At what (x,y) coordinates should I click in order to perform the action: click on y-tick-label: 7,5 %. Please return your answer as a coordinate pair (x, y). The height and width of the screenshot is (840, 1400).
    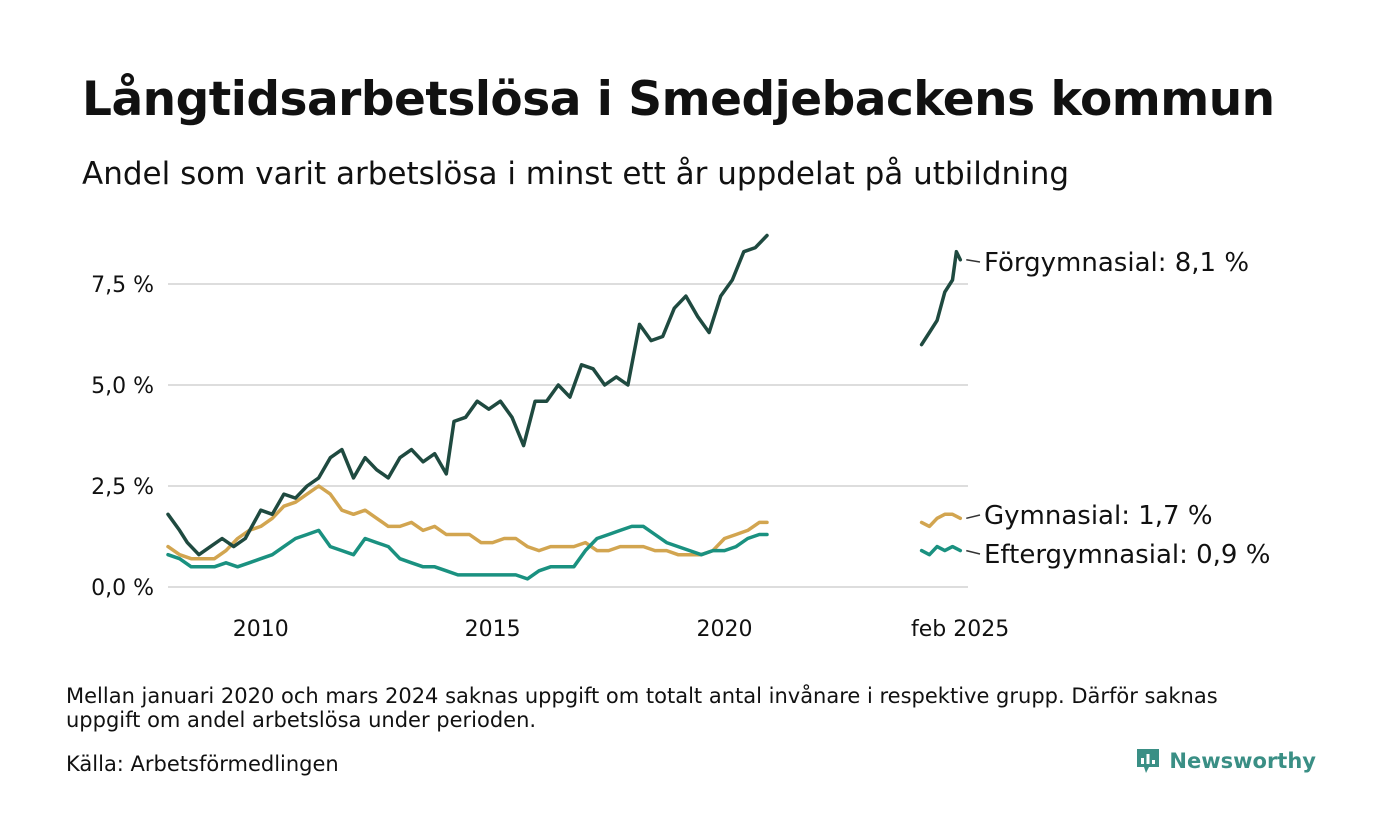
    Looking at the image, I should click on (122, 285).